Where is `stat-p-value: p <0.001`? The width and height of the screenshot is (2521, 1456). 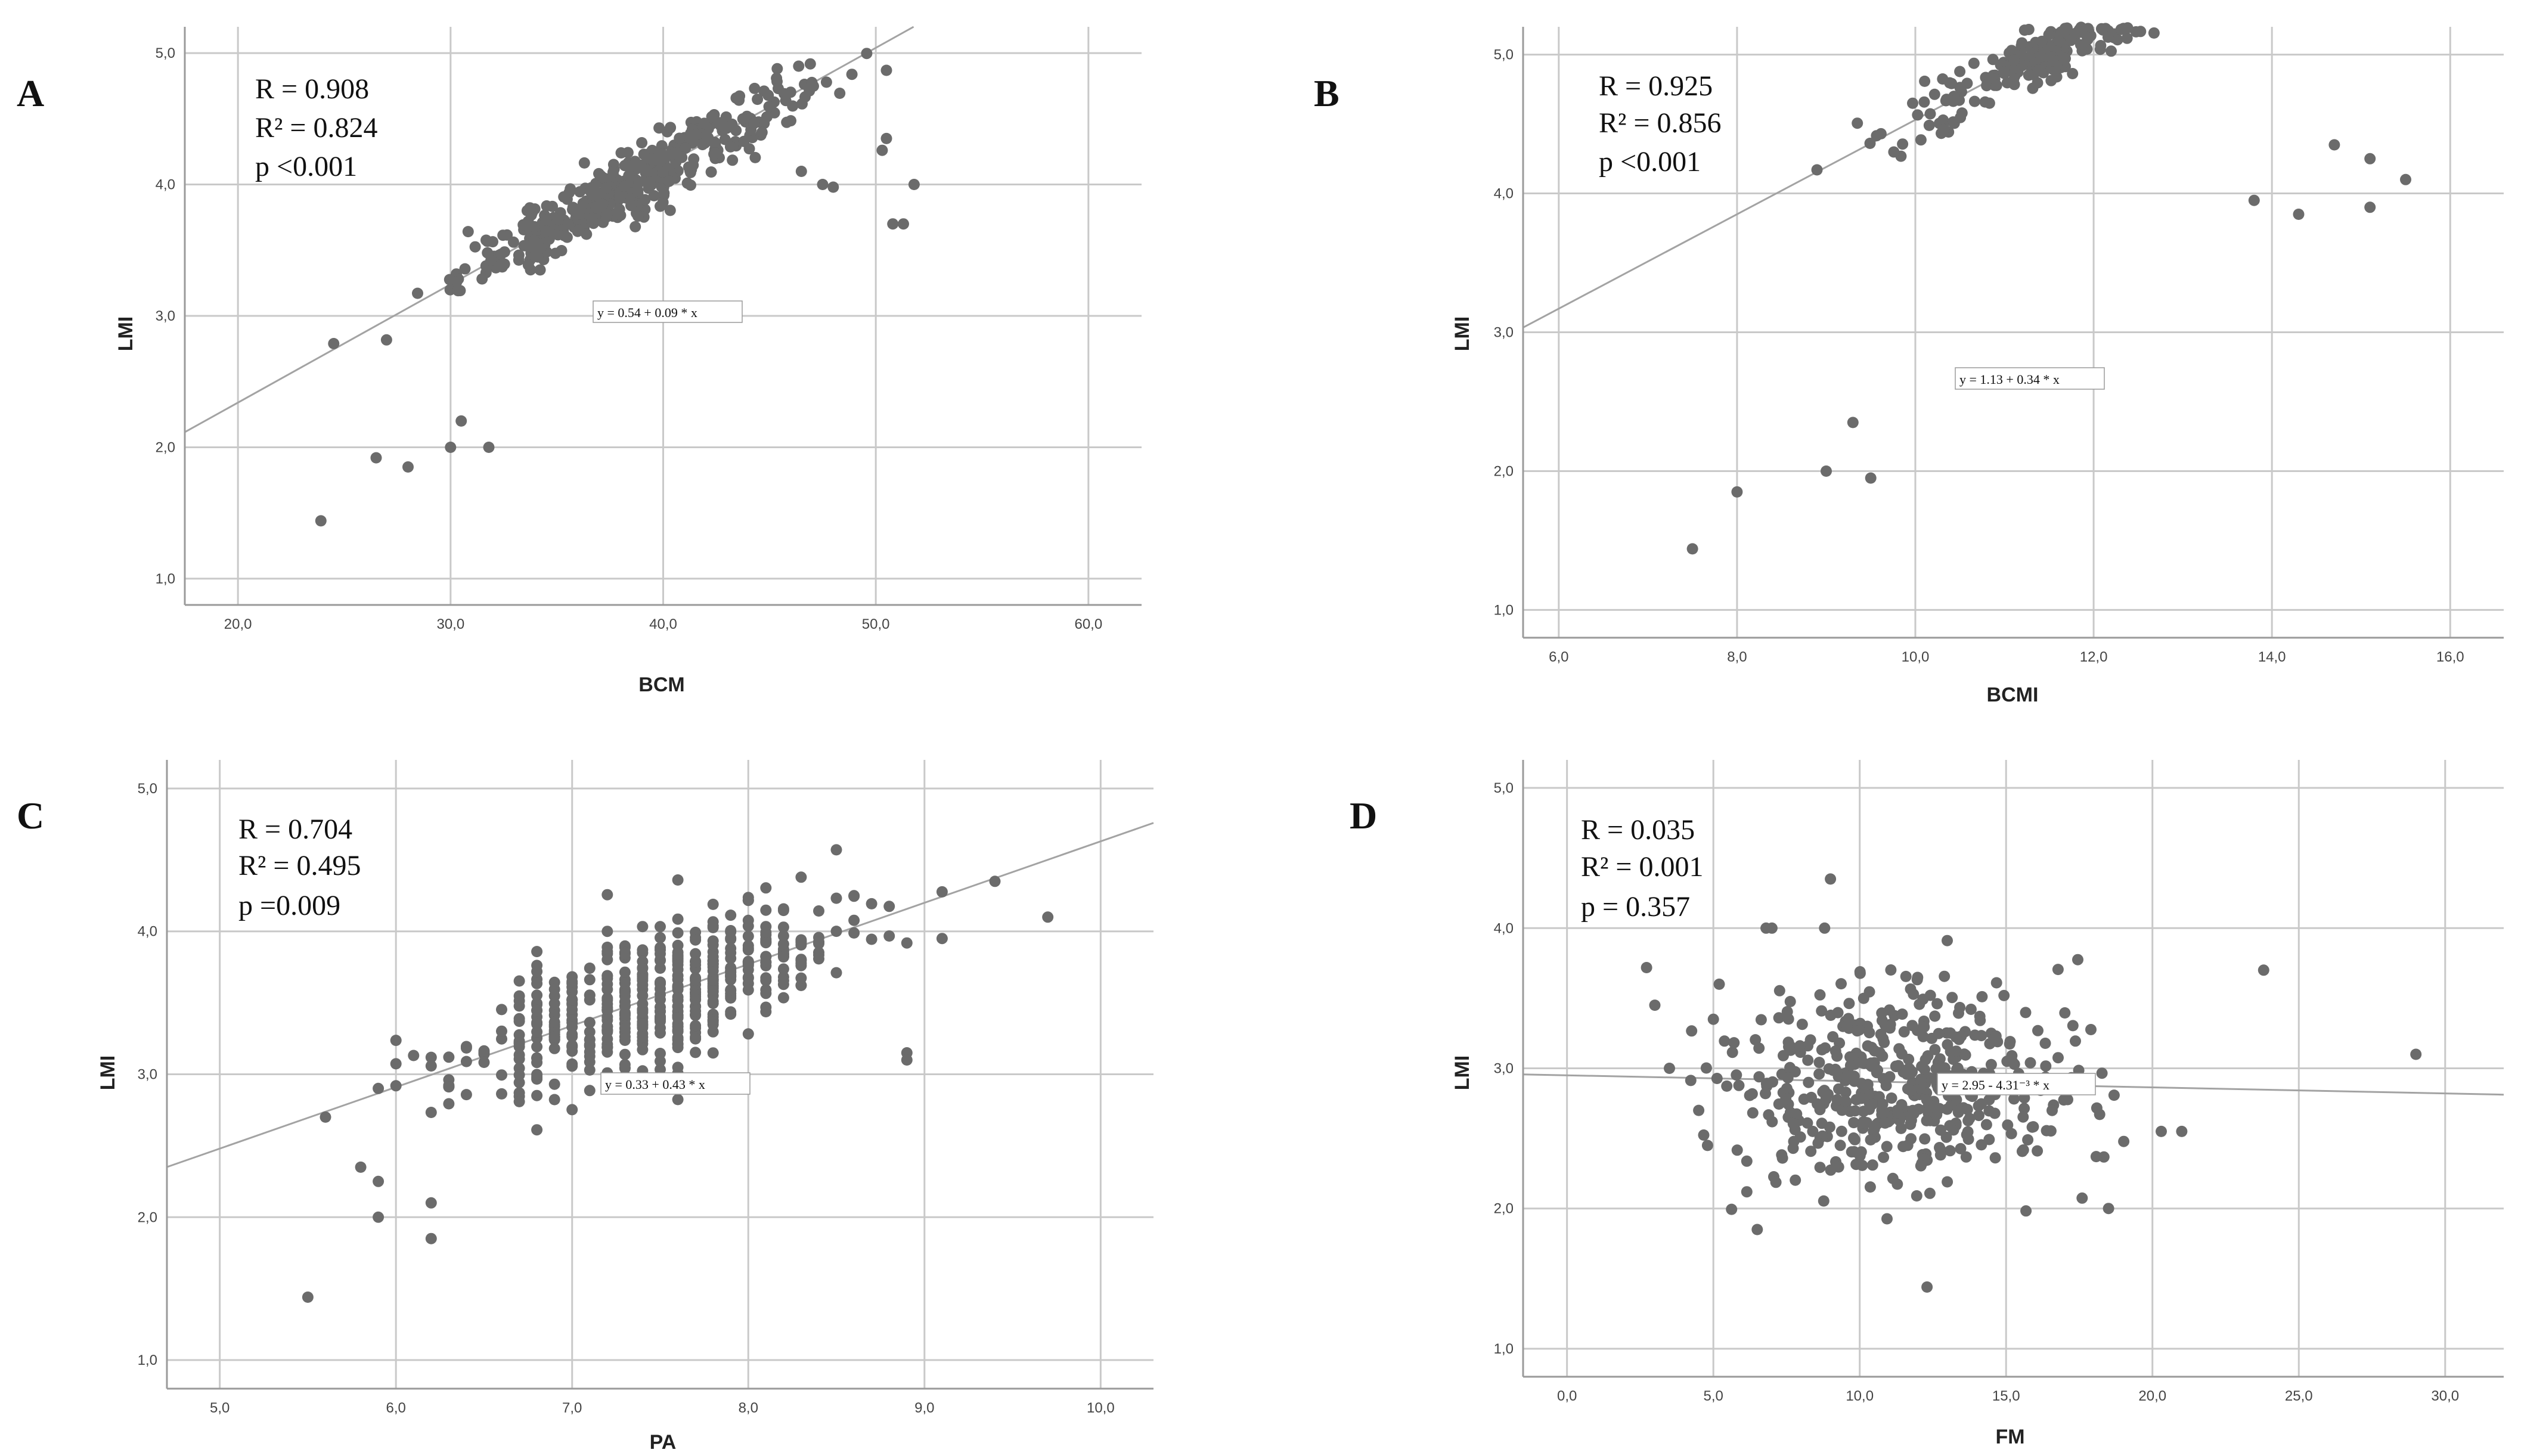 stat-p-value: p <0.001 is located at coordinates (1650, 162).